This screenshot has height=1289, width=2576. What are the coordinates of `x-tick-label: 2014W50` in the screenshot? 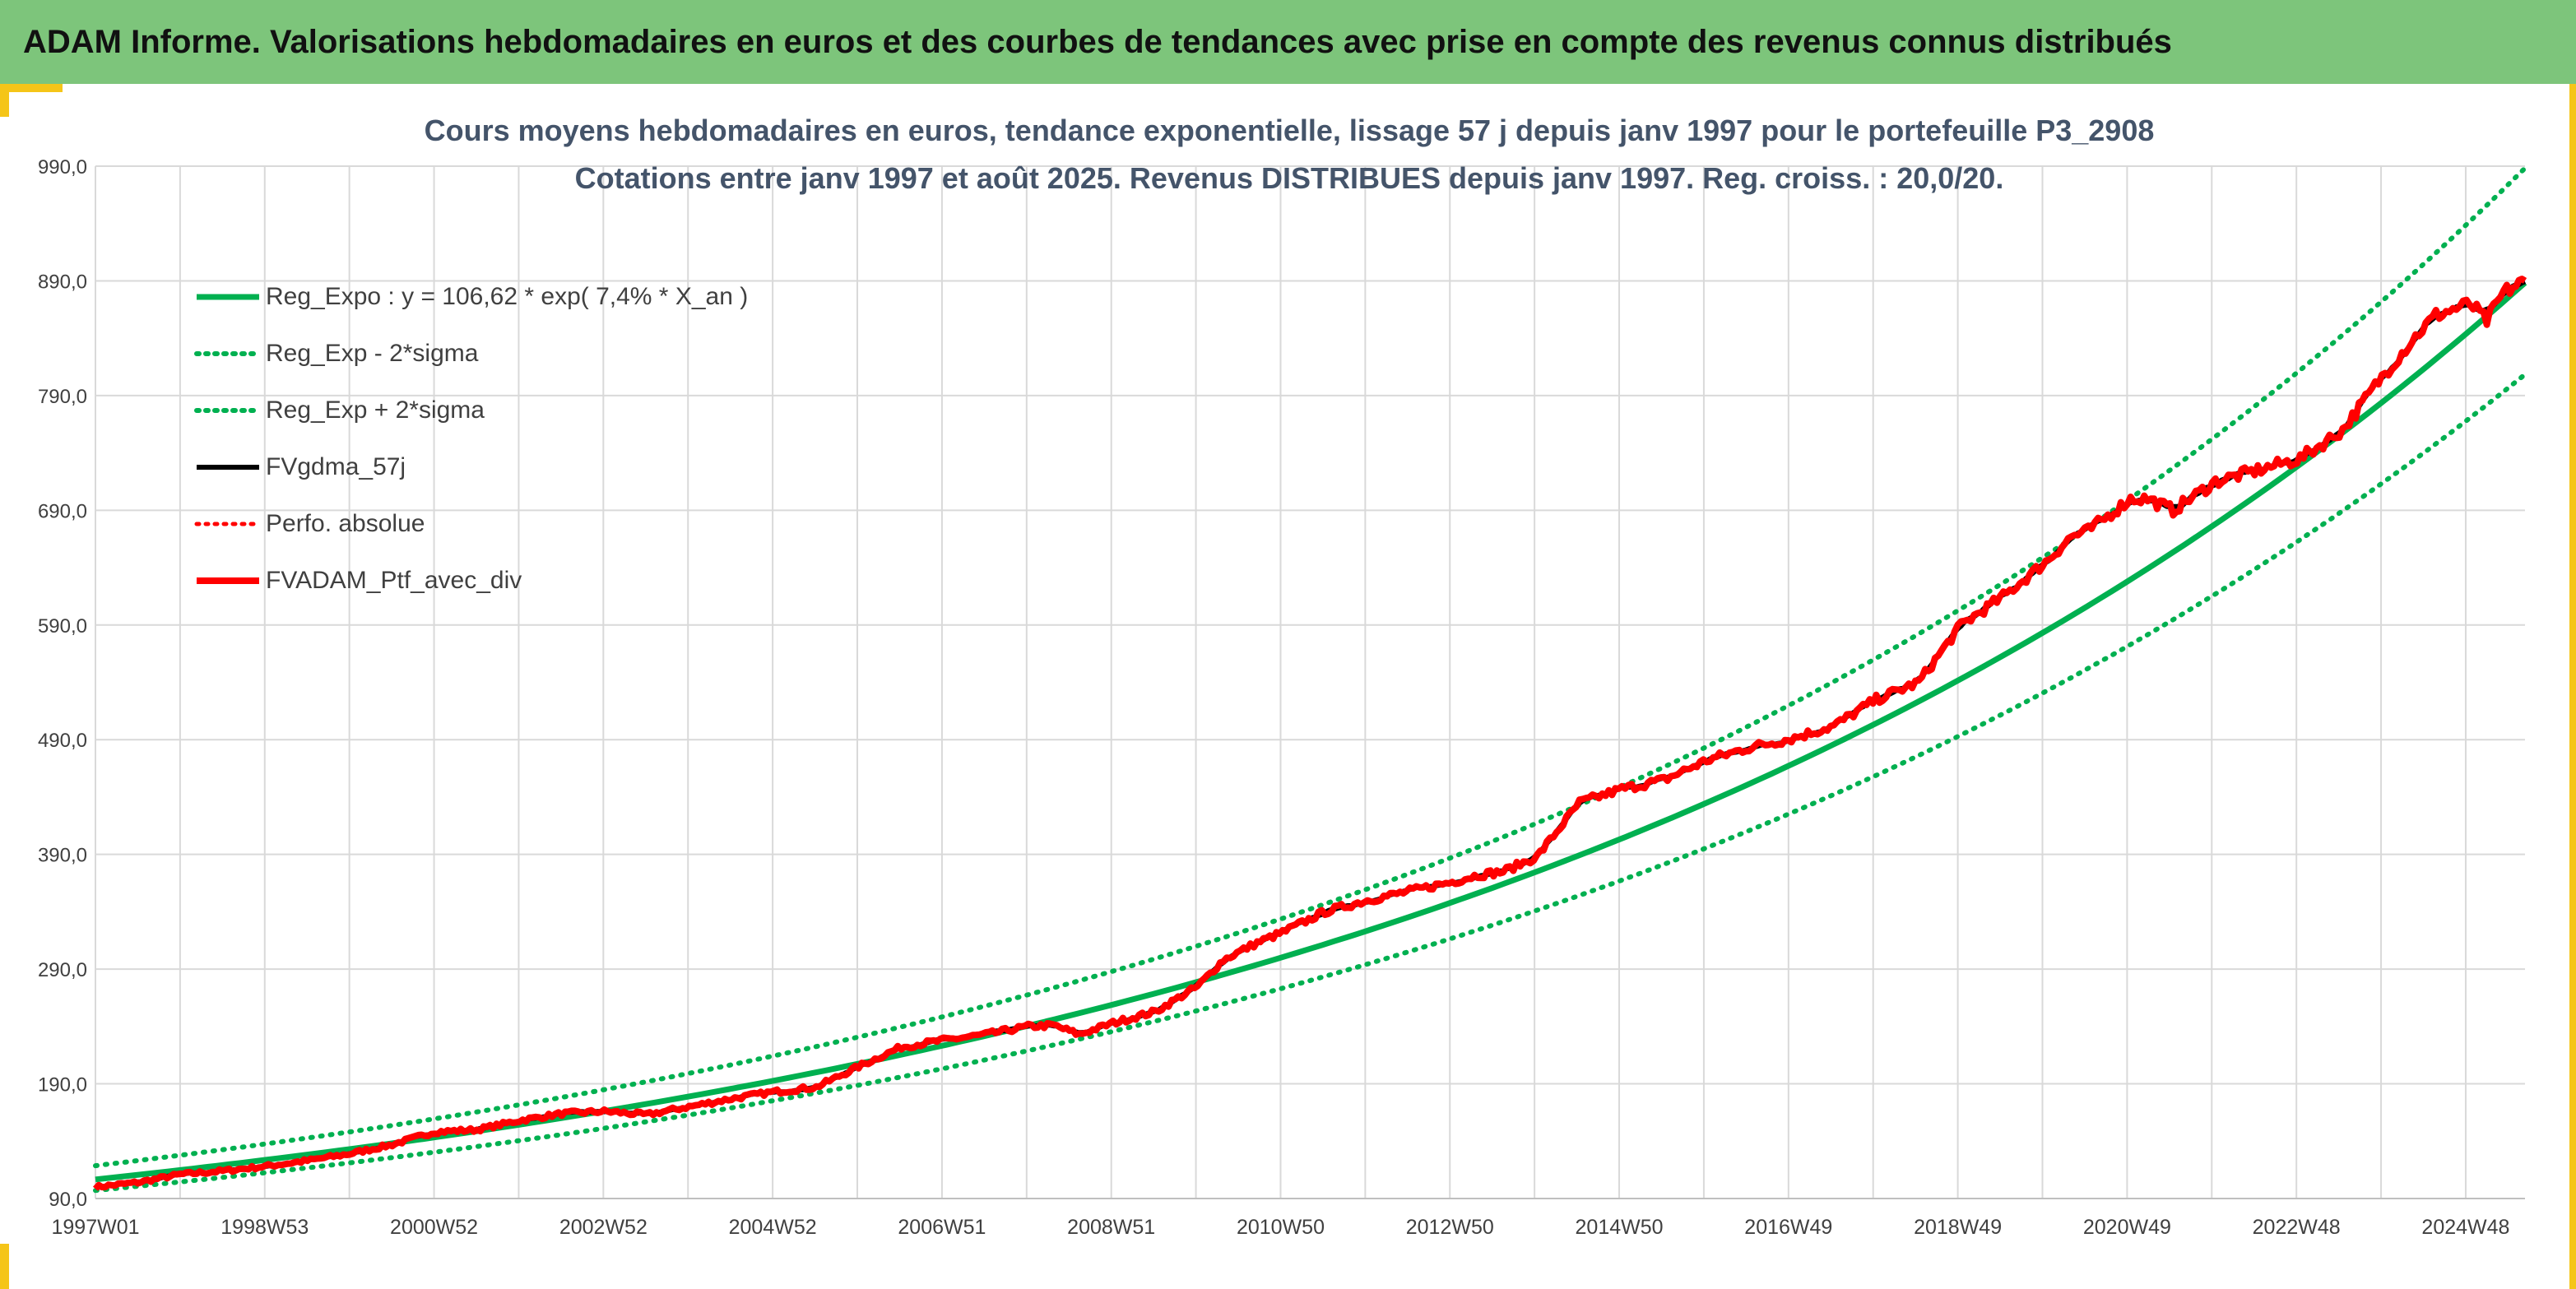 It's located at (1620, 1227).